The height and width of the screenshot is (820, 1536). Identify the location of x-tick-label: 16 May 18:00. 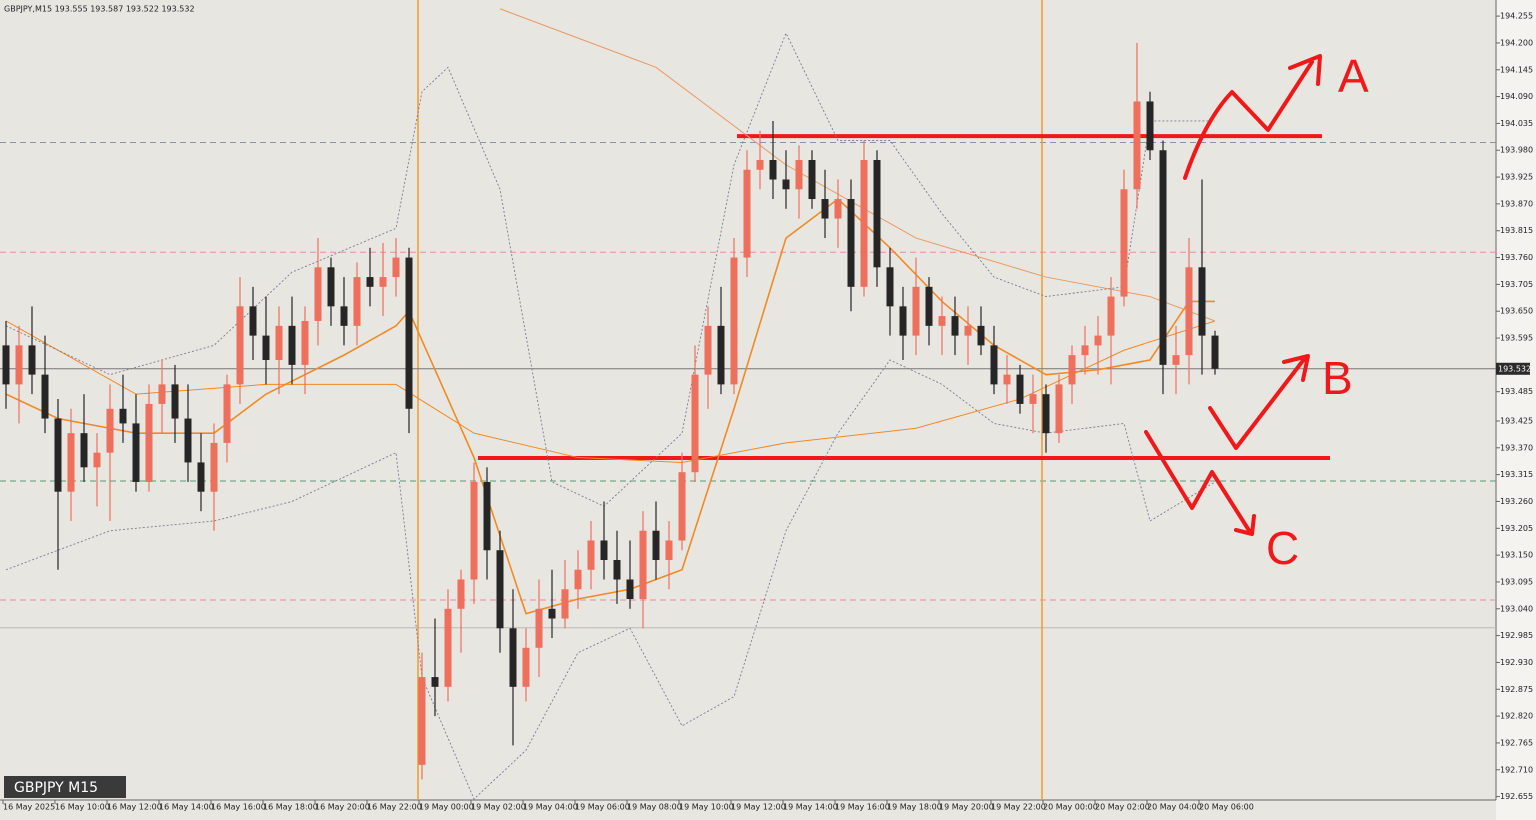
(290, 807).